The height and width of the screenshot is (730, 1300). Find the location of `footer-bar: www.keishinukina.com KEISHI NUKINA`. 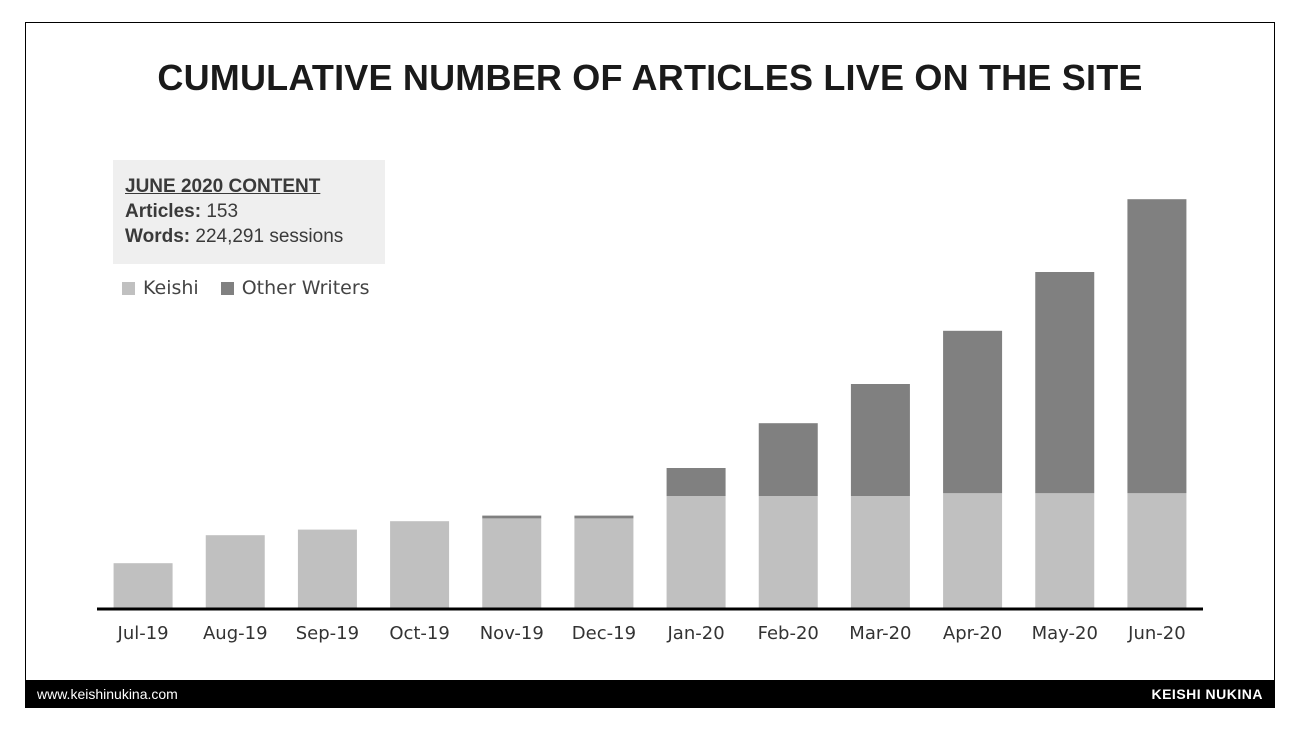

footer-bar: www.keishinukina.com KEISHI NUKINA is located at coordinates (650, 694).